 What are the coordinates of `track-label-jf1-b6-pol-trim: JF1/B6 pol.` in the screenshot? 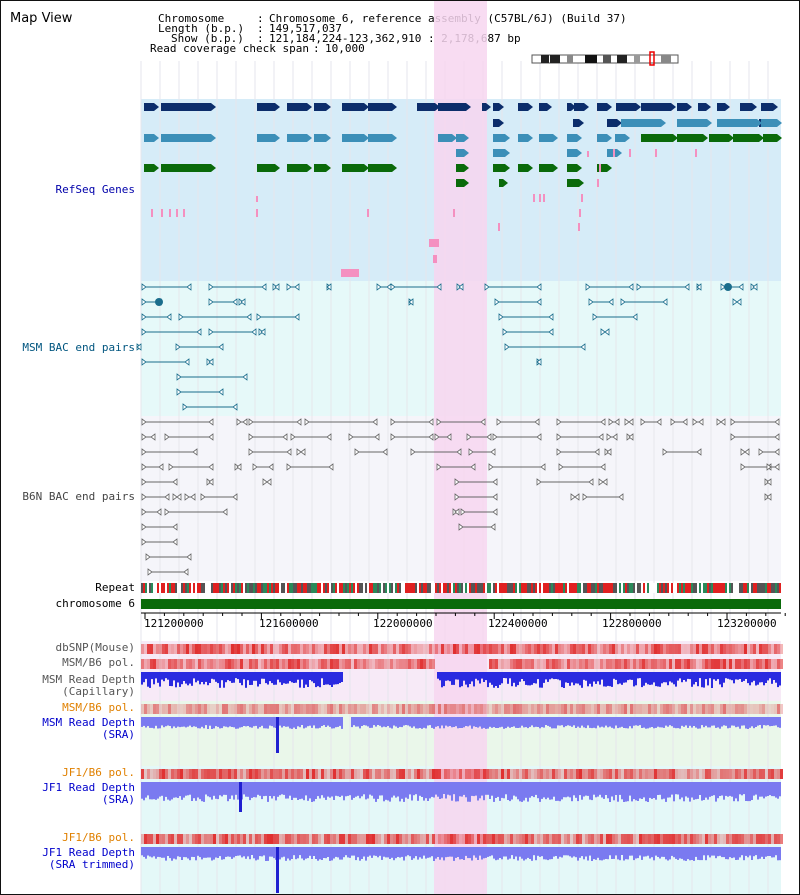 It's located at (98, 837).